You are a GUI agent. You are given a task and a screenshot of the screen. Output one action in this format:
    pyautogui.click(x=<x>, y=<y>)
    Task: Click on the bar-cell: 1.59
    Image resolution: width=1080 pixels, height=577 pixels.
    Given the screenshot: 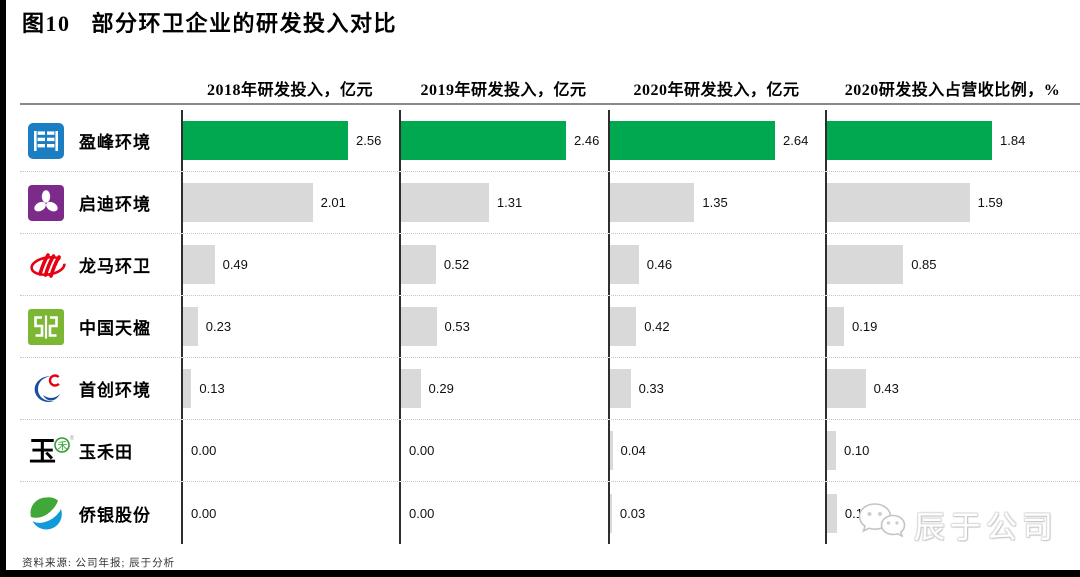 What is the action you would take?
    pyautogui.click(x=952, y=202)
    